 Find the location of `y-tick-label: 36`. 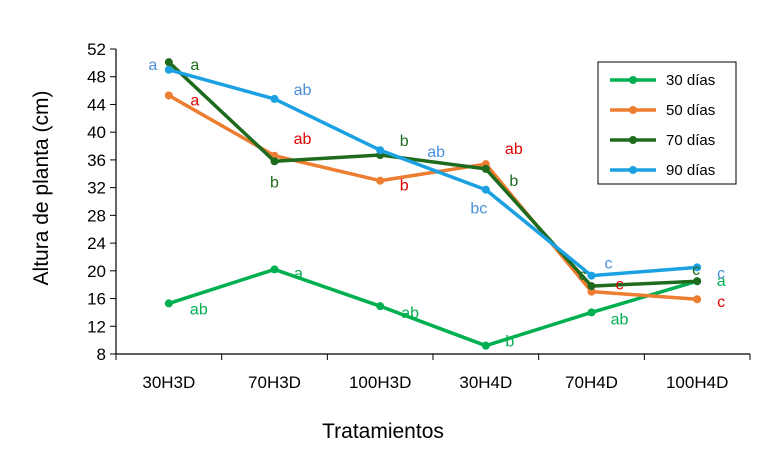

y-tick-label: 36 is located at coordinates (96, 160).